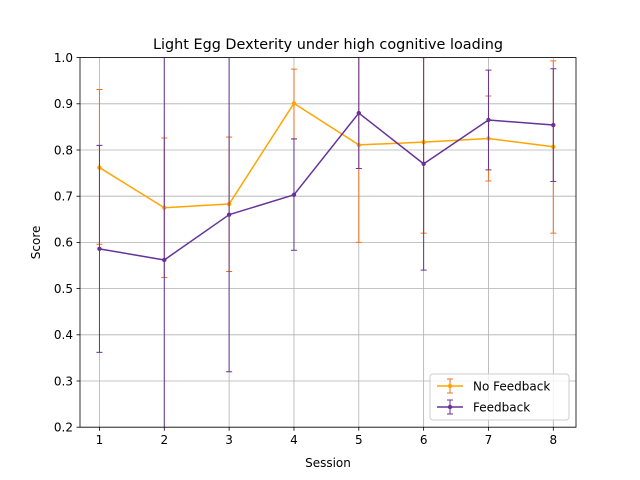 The width and height of the screenshot is (640, 480). I want to click on x-tick-label: 7, so click(489, 440).